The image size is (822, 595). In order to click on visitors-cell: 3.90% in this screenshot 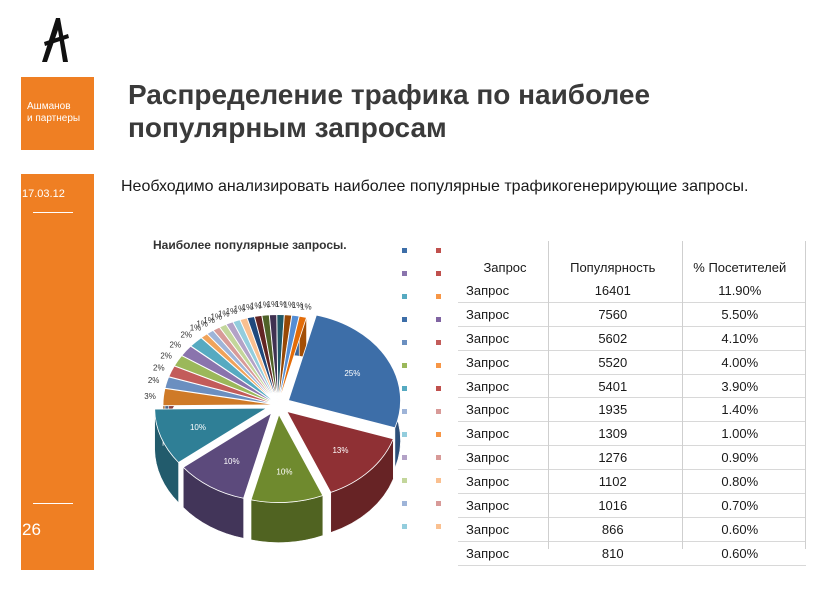, I will do `click(739, 386)`.